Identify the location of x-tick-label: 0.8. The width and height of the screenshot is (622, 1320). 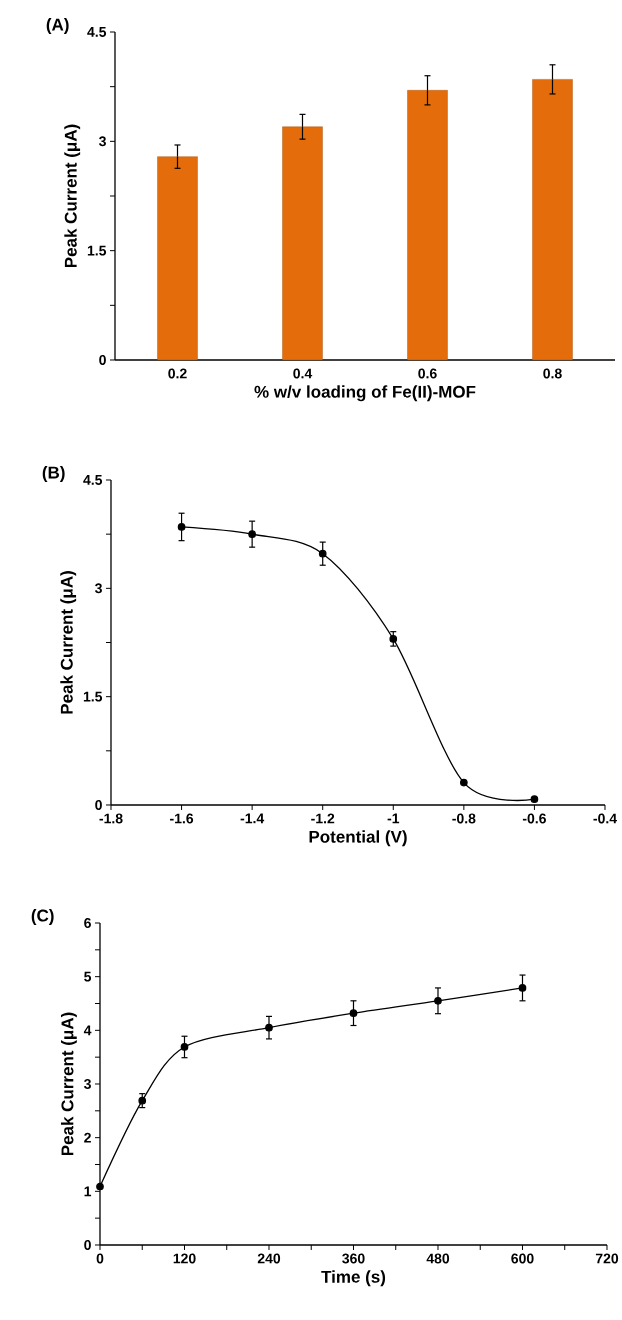
(552, 373).